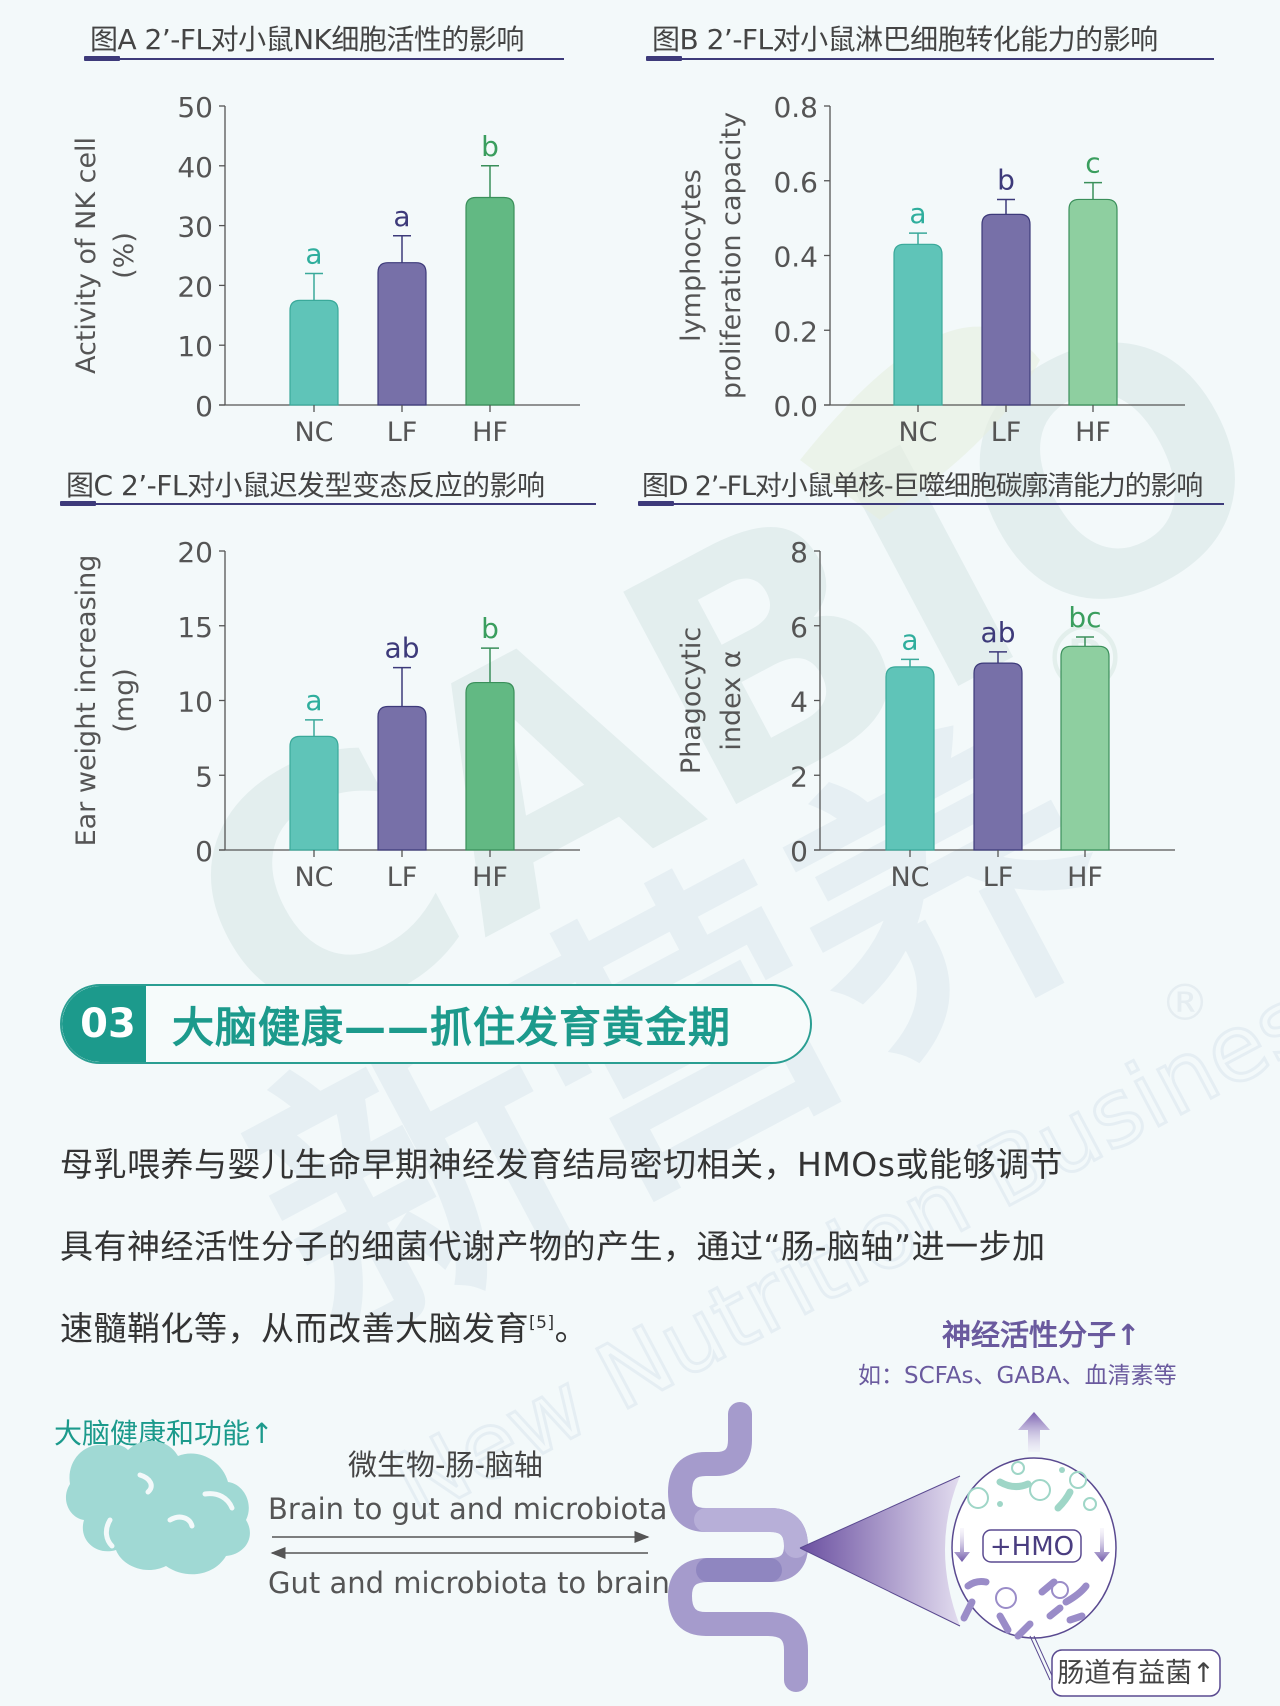 This screenshot has width=1280, height=1706. Describe the element at coordinates (799, 776) in the screenshot. I see `y-tick-label: 2` at that location.